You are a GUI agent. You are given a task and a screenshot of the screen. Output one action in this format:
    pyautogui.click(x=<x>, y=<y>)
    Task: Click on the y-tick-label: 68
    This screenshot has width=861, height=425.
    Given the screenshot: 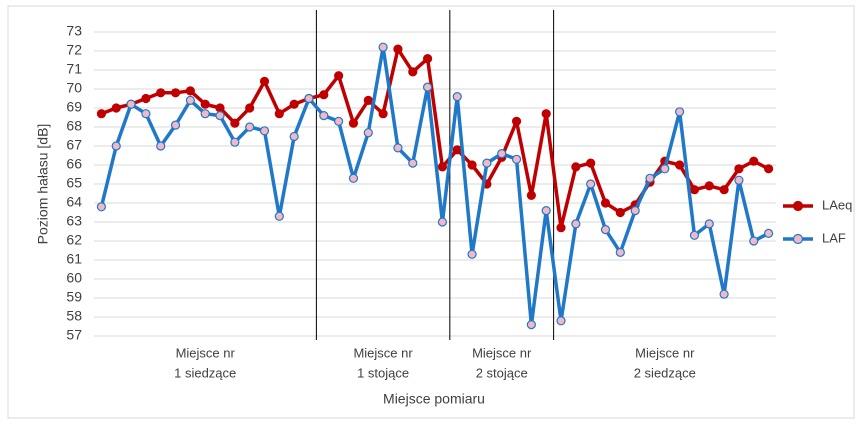 What is the action you would take?
    pyautogui.click(x=74, y=126)
    